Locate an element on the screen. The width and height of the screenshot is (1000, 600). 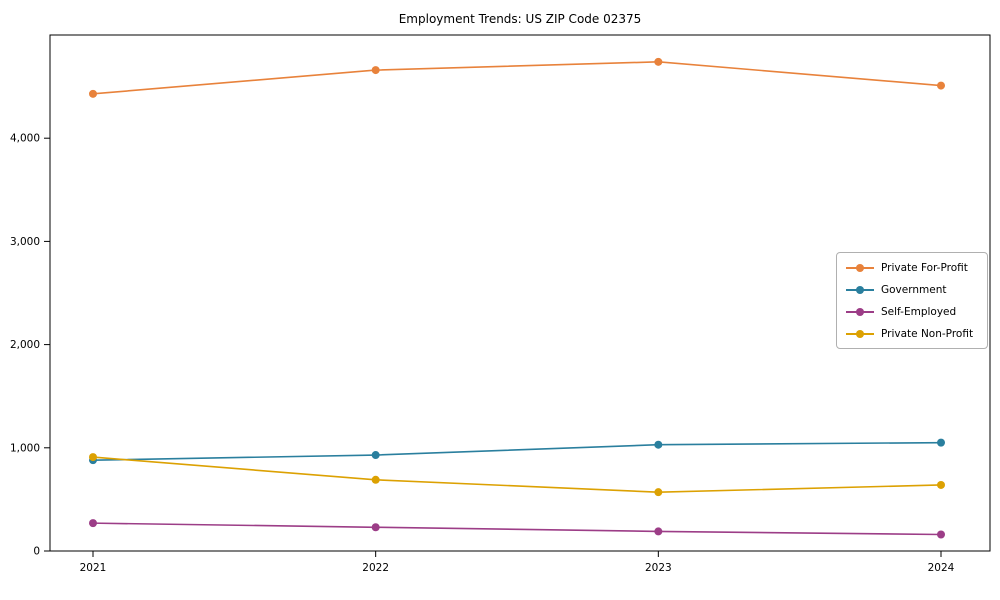
x-tick-label: 2021 is located at coordinates (93, 568).